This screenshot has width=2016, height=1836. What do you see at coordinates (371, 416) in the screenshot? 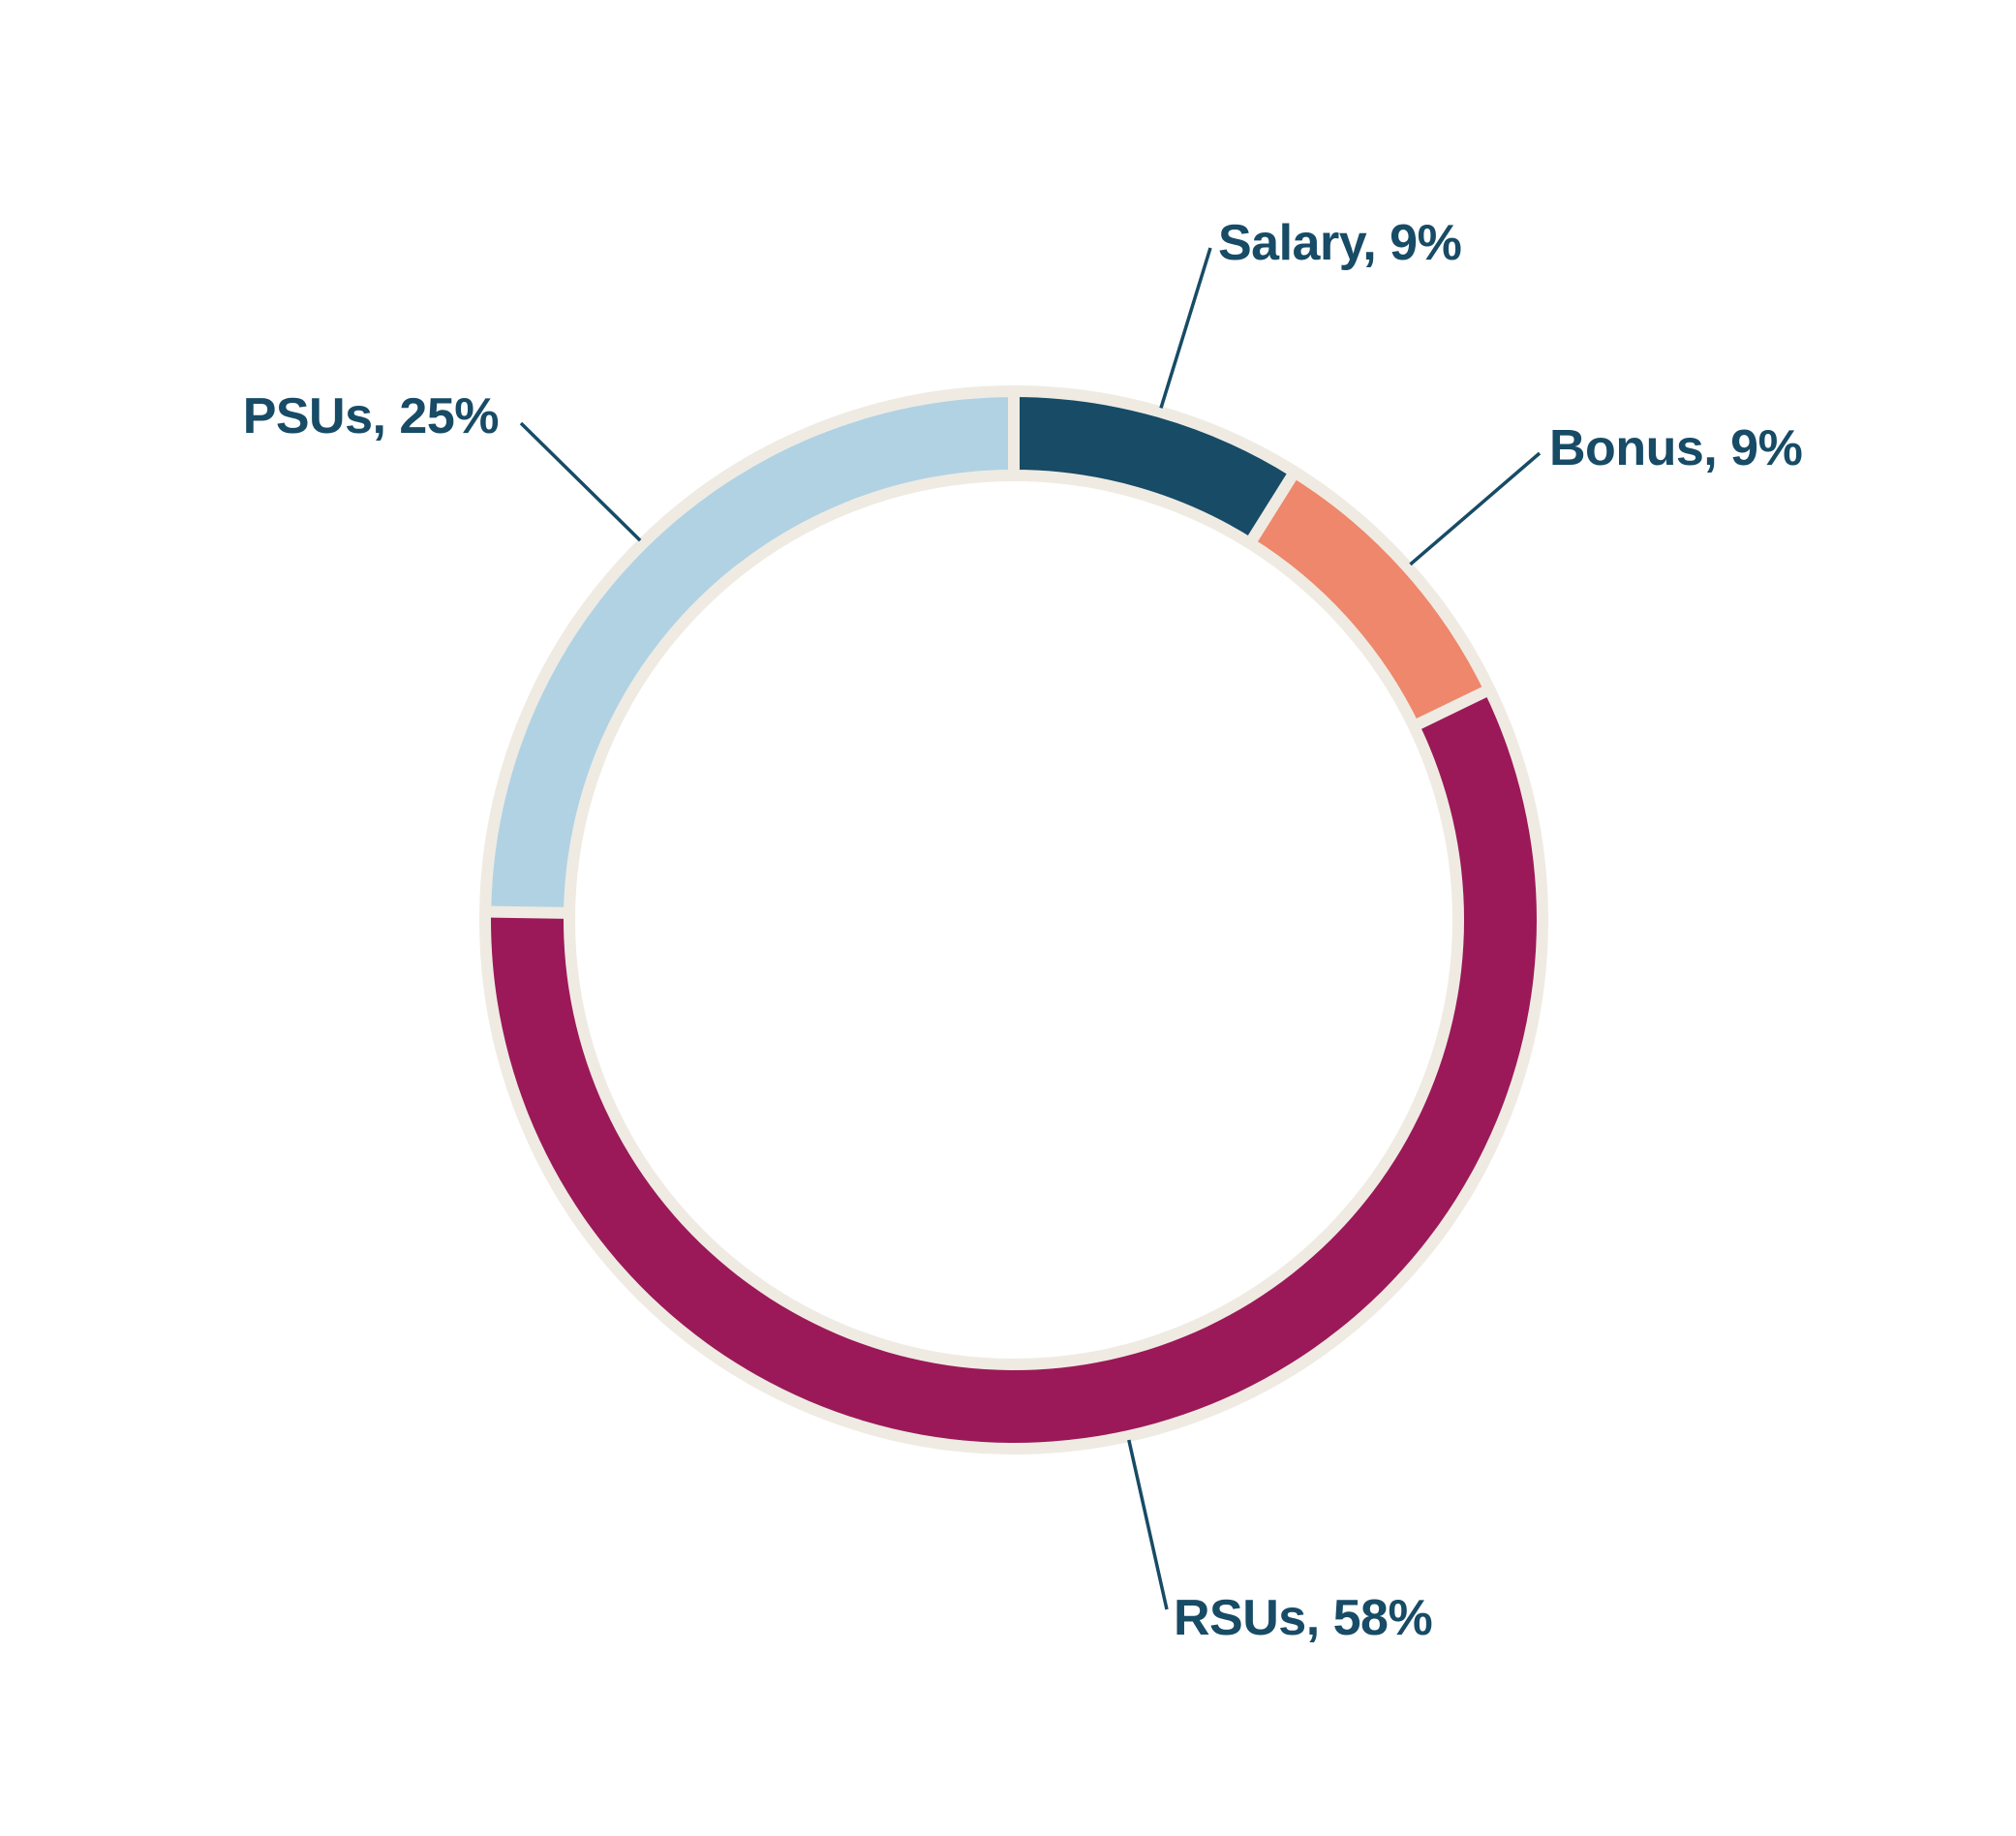
I see `slice-label-psus: PSUs, 25%` at bounding box center [371, 416].